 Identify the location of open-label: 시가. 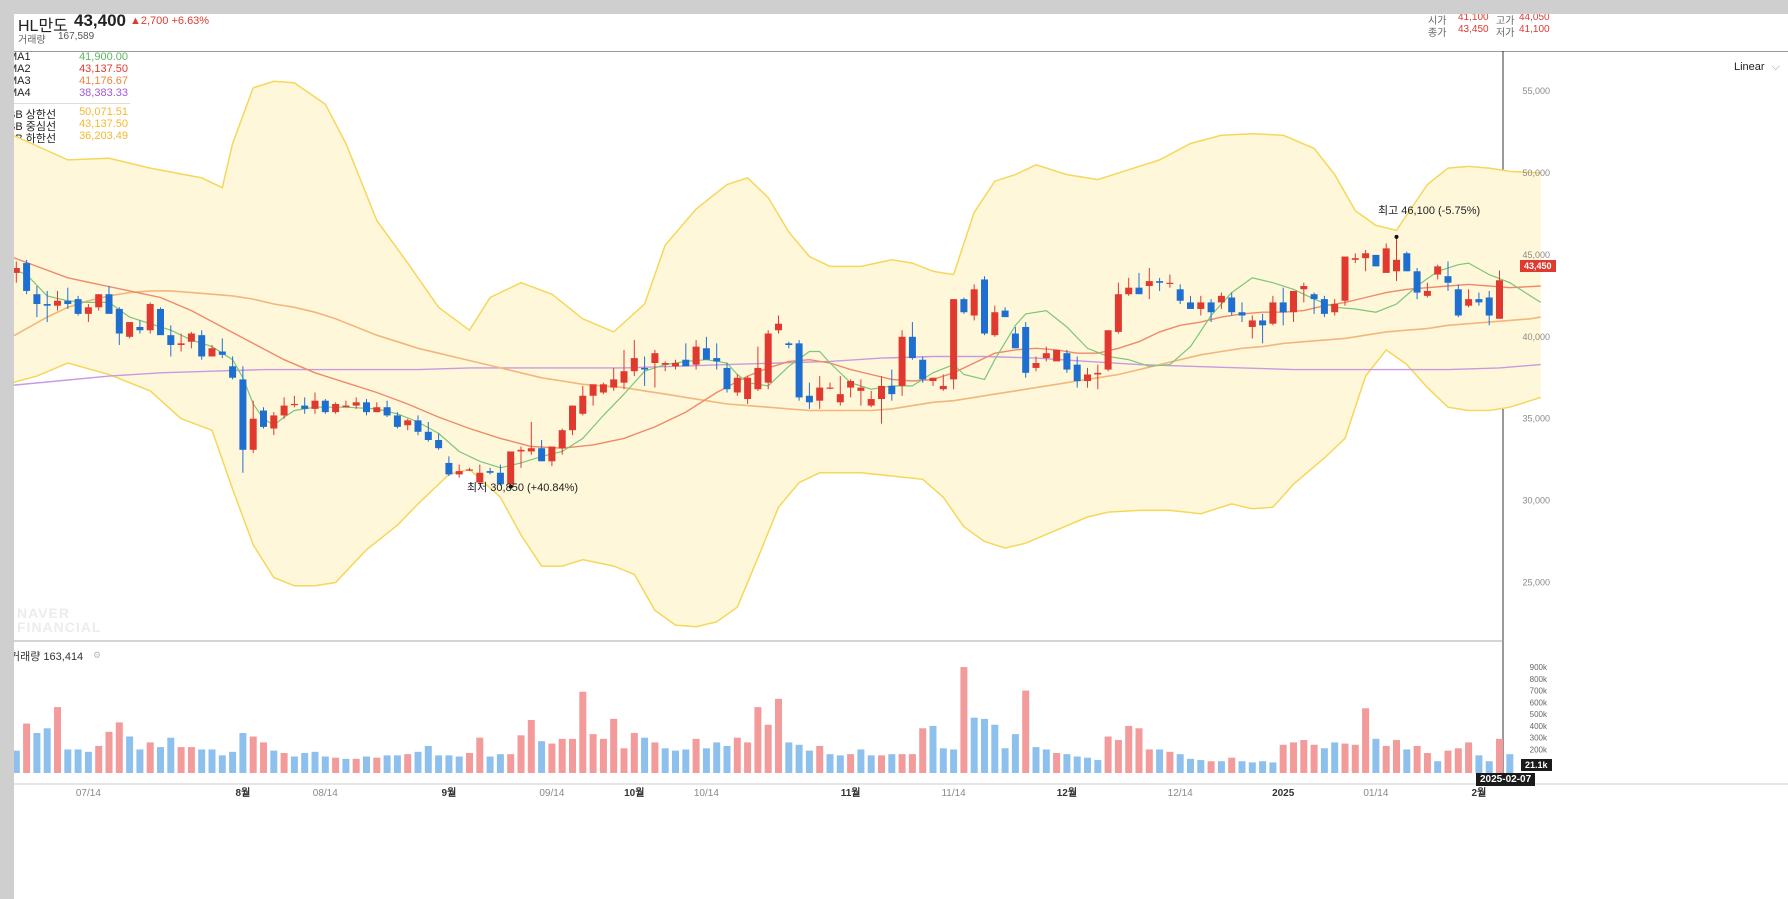
(1437, 21).